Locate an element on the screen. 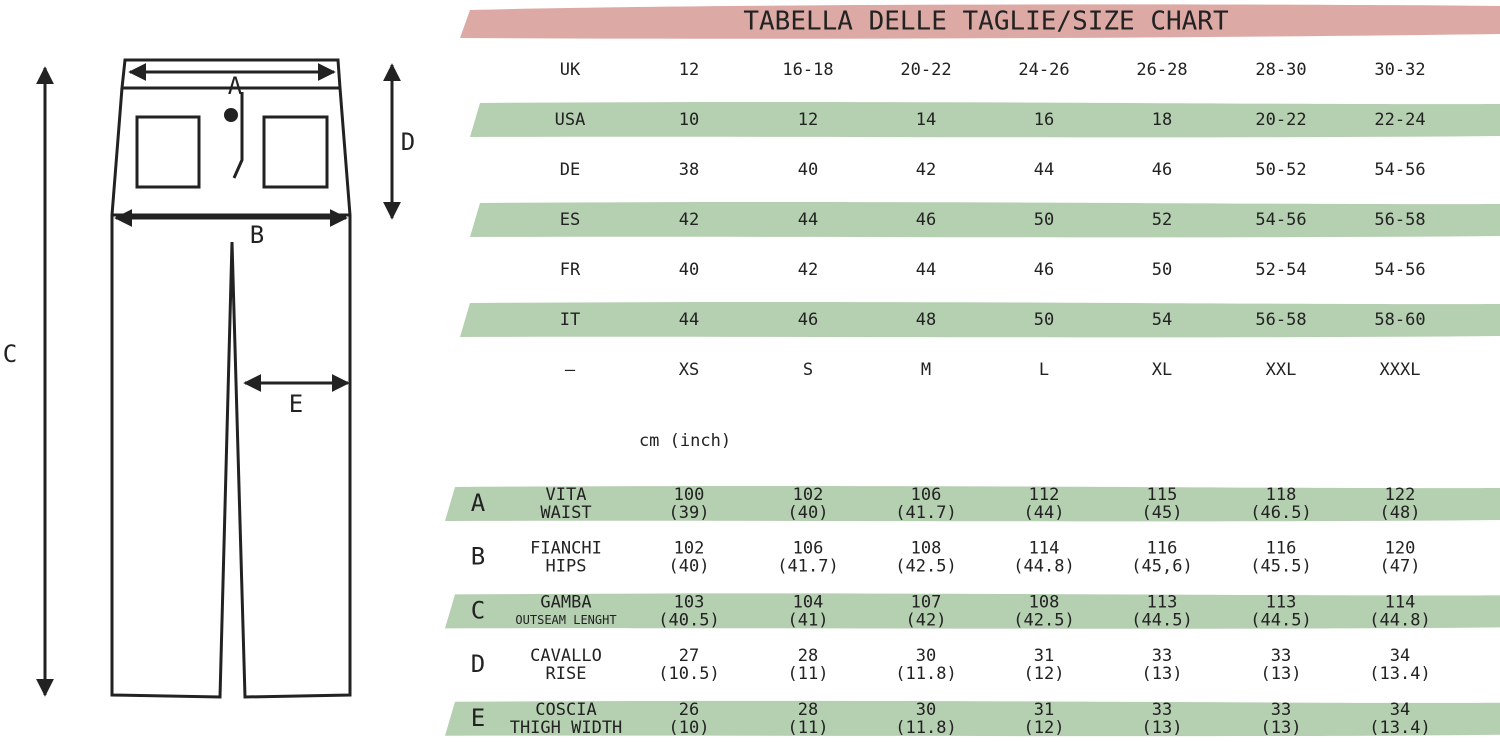 The height and width of the screenshot is (742, 1500). measure-name: VITA is located at coordinates (566, 495).